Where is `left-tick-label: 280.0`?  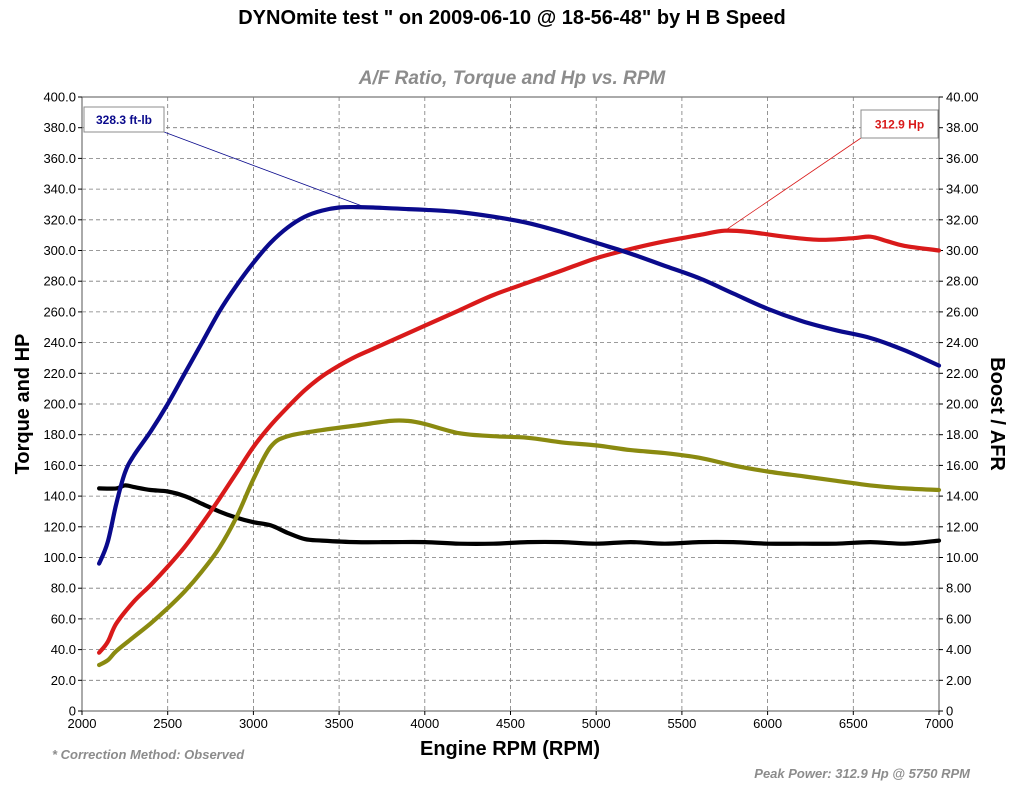 left-tick-label: 280.0 is located at coordinates (59, 281).